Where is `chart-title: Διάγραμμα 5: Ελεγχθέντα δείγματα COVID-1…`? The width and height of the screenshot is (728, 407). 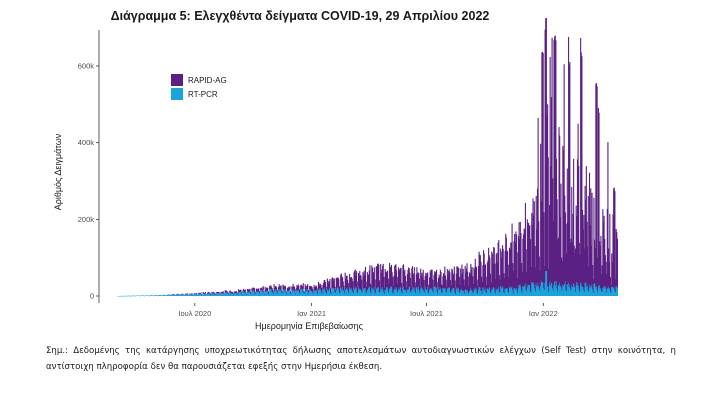
chart-title: Διάγραμμα 5: Ελεγχθέντα δείγματα COVID-1… is located at coordinates (300, 16).